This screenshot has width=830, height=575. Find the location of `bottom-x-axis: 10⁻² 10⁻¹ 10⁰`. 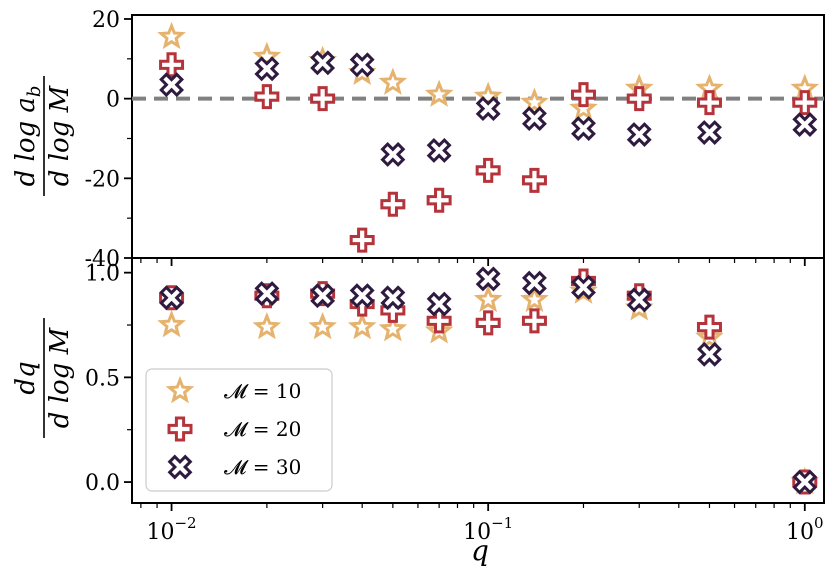

bottom-x-axis: 10⁻² 10⁻¹ 10⁰ is located at coordinates (482, 524).